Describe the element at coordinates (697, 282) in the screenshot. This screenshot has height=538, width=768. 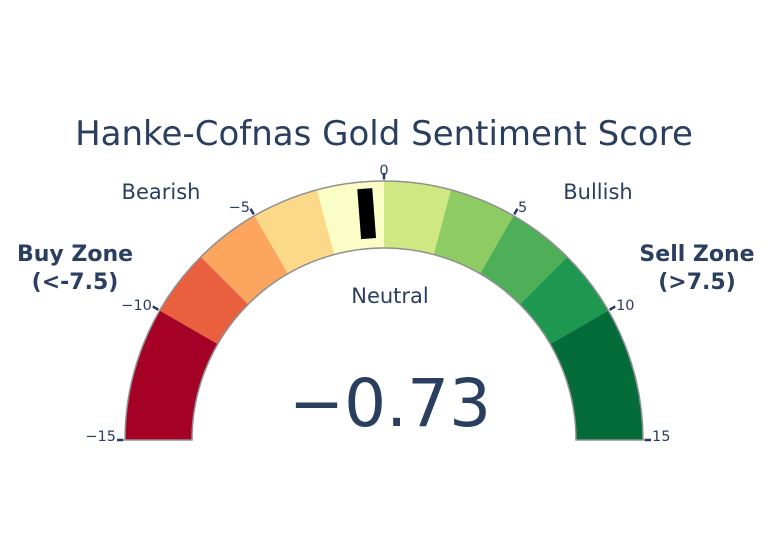
I see `label-sell-zone-line2: (>7.5)` at that location.